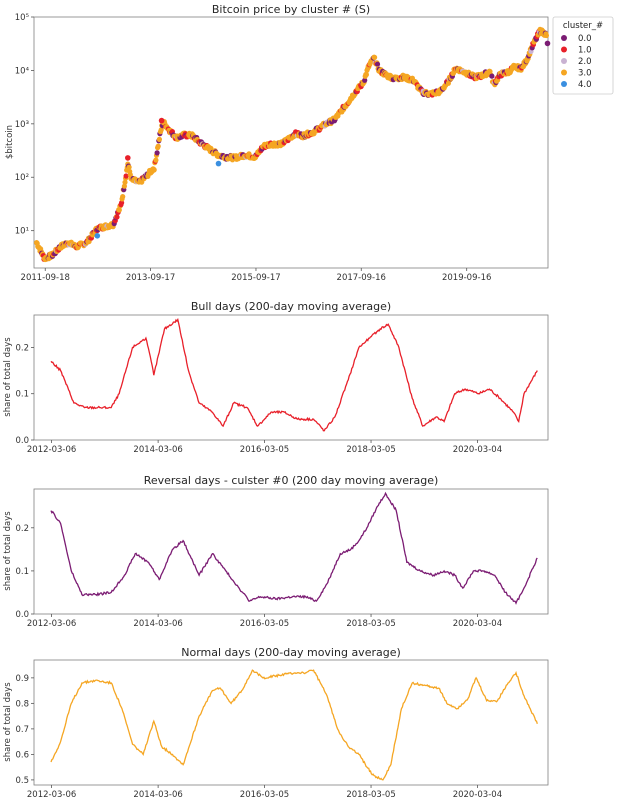 This screenshot has width=622, height=804. Describe the element at coordinates (585, 62) in the screenshot. I see `legend-label: 2.0` at that location.